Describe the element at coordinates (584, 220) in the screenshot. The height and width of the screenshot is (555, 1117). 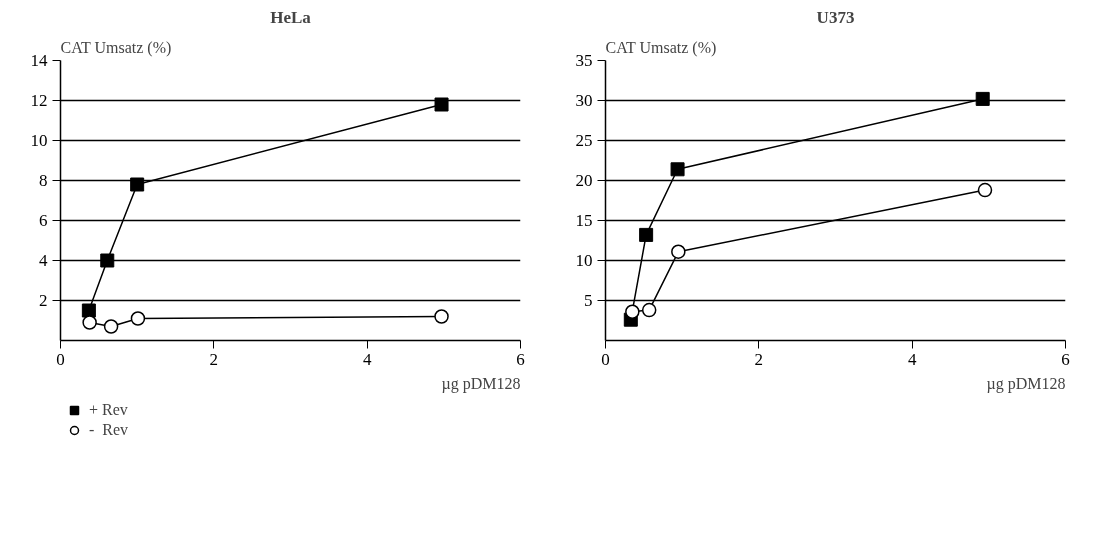
I see `y-tick-label: 15` at that location.